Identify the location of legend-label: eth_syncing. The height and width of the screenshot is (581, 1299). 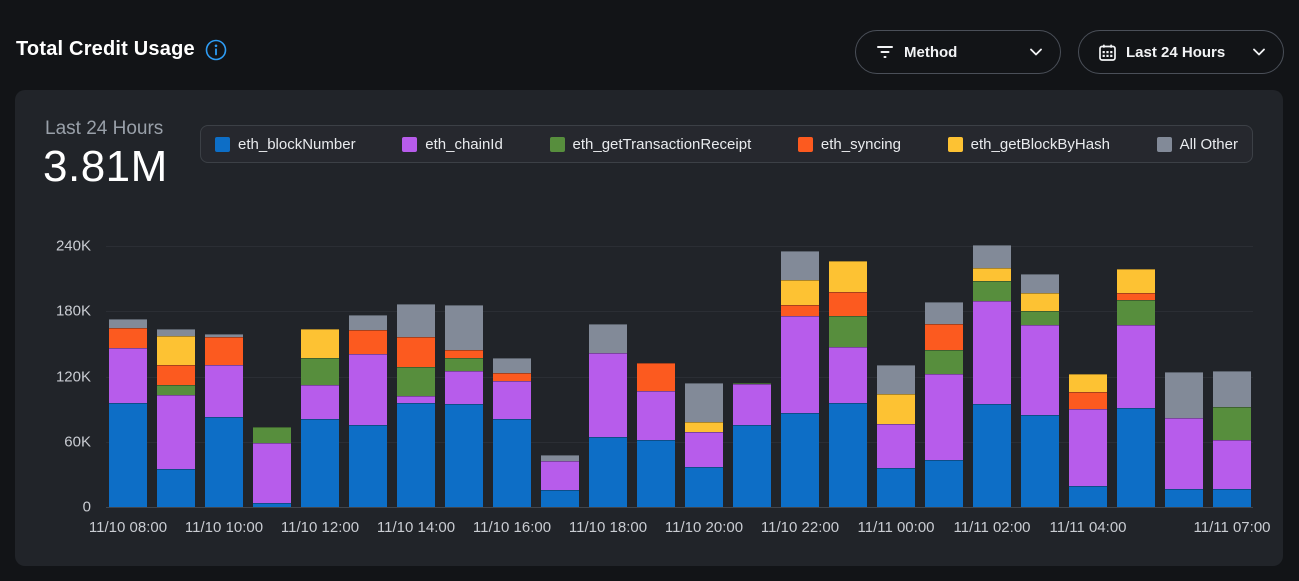
(860, 144).